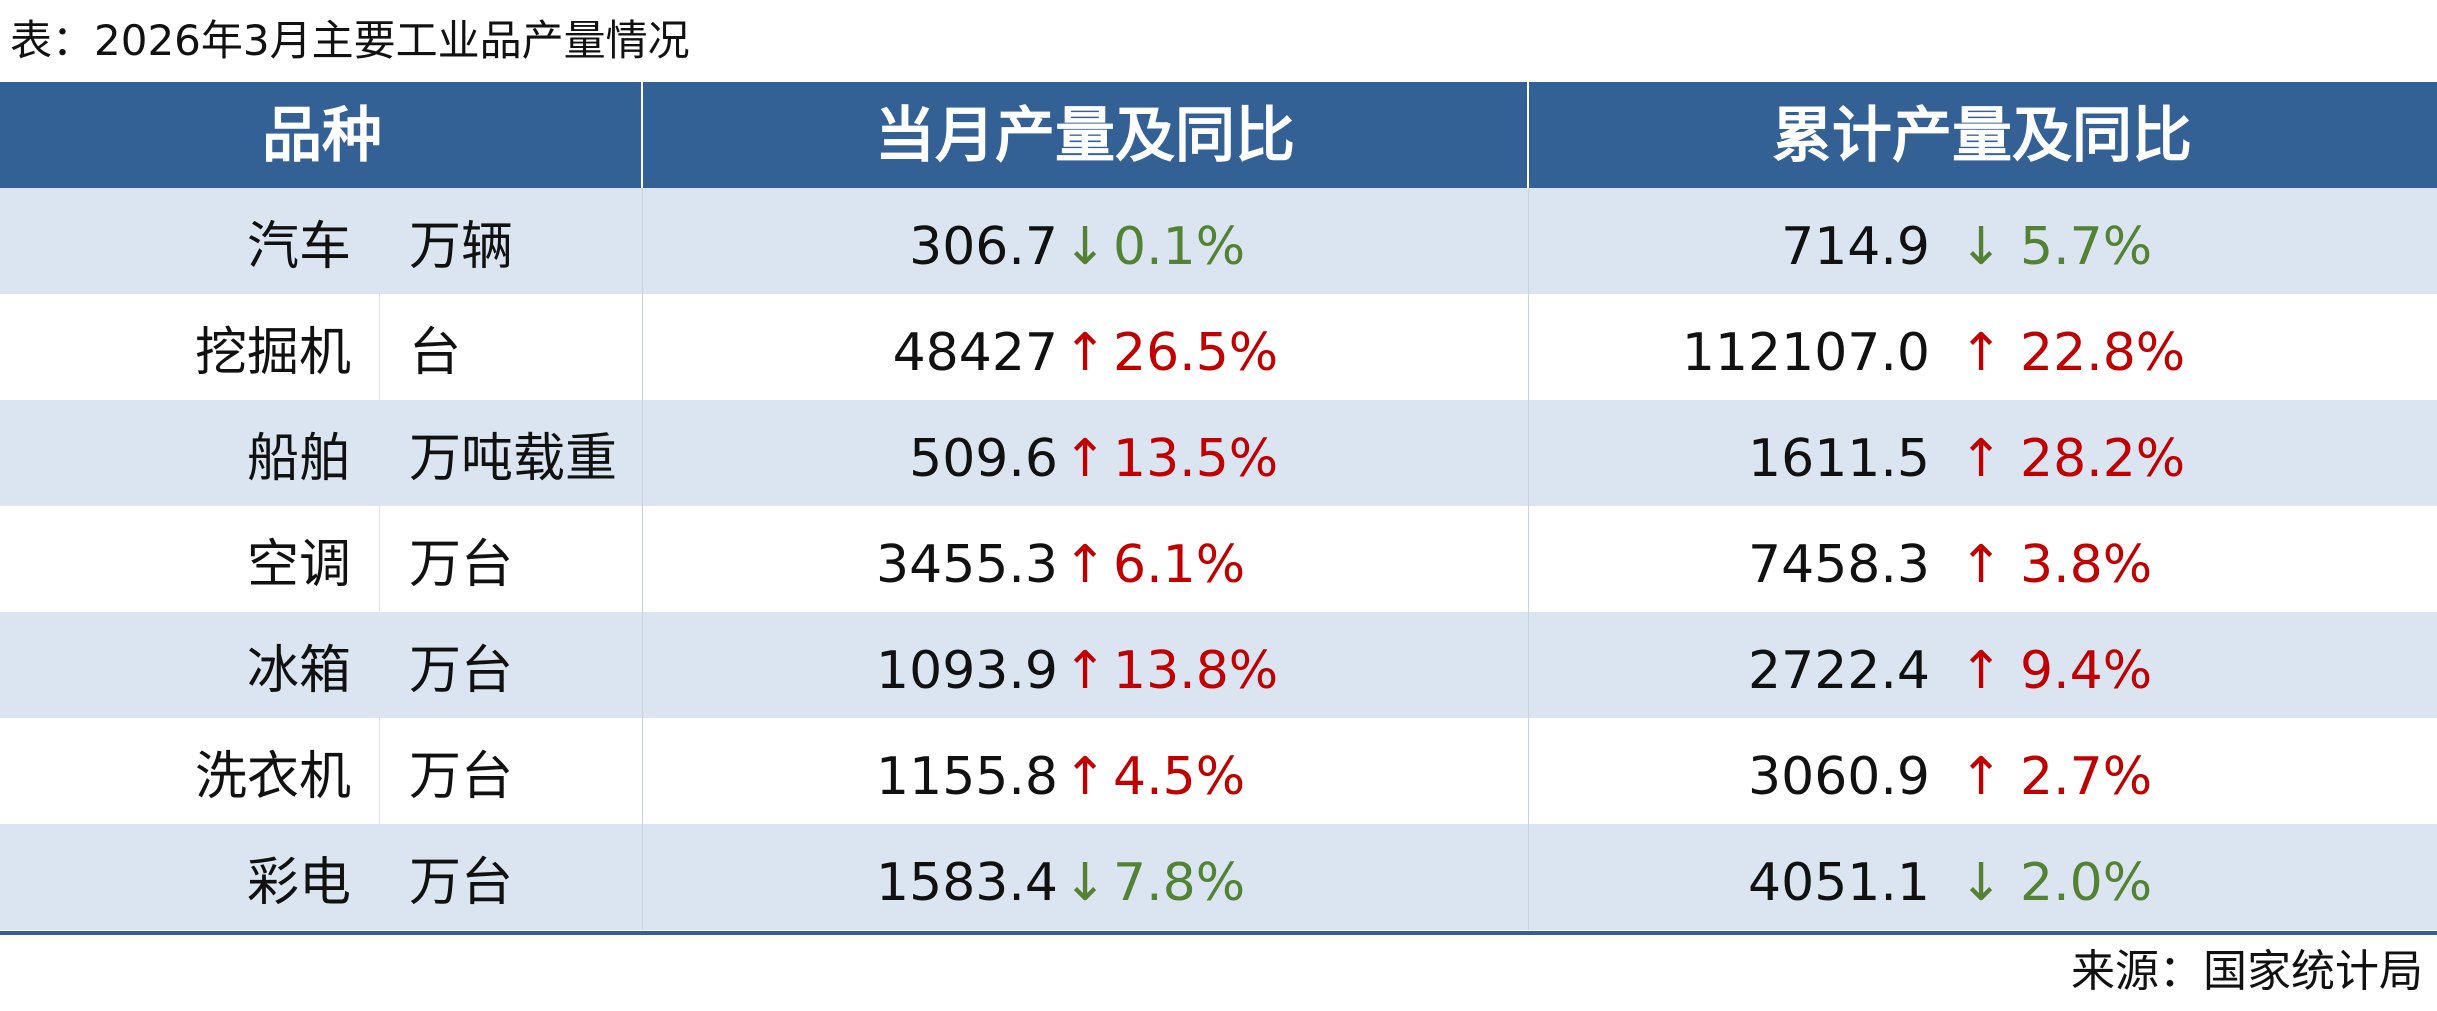 This screenshot has width=2437, height=1011. What do you see at coordinates (983, 247) in the screenshot?
I see `monthly-value: 306.7` at bounding box center [983, 247].